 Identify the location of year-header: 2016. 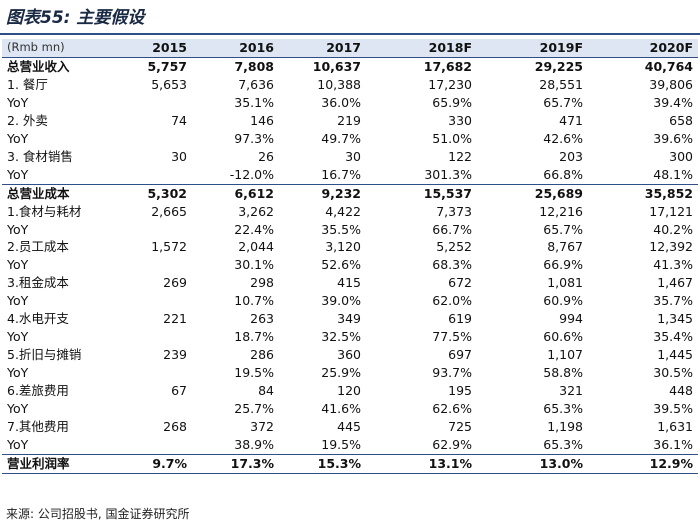
(256, 47).